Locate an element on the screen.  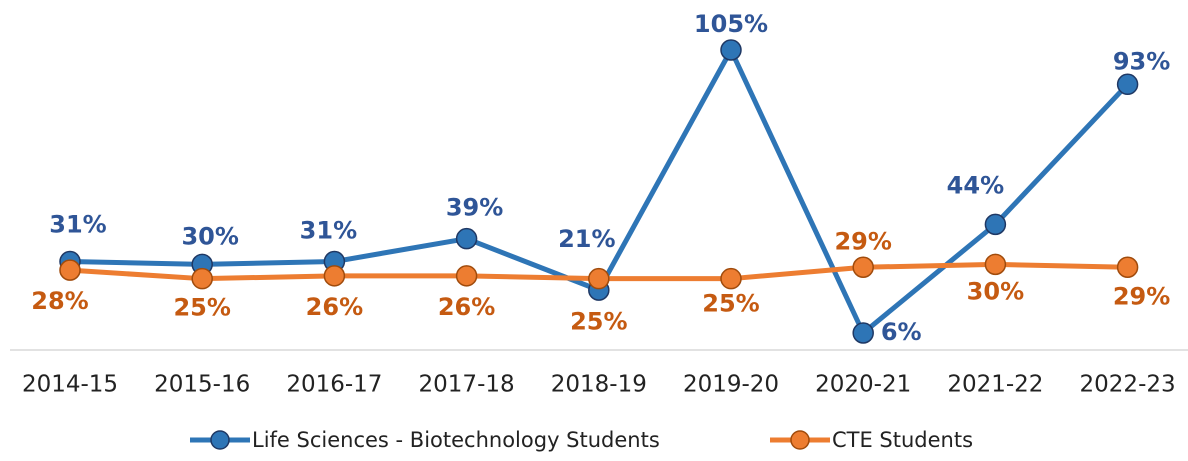
x-tick-label: 2017-18 is located at coordinates (467, 385).